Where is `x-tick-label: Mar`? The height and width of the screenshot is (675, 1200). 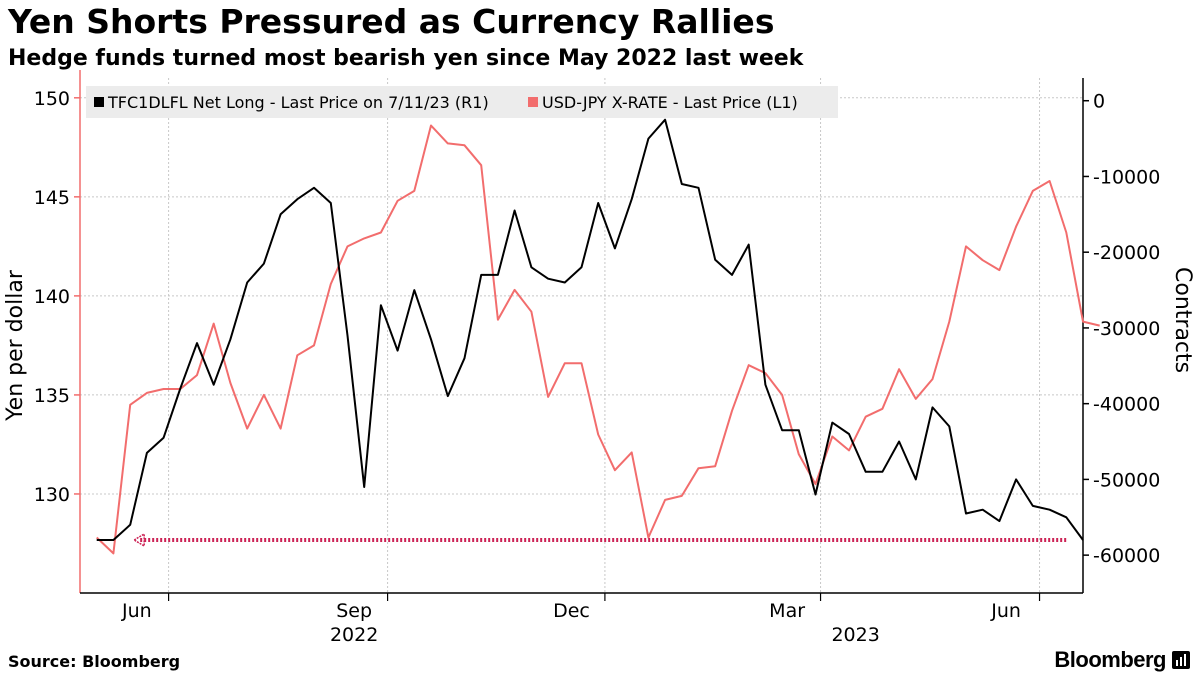 x-tick-label: Mar is located at coordinates (787, 611).